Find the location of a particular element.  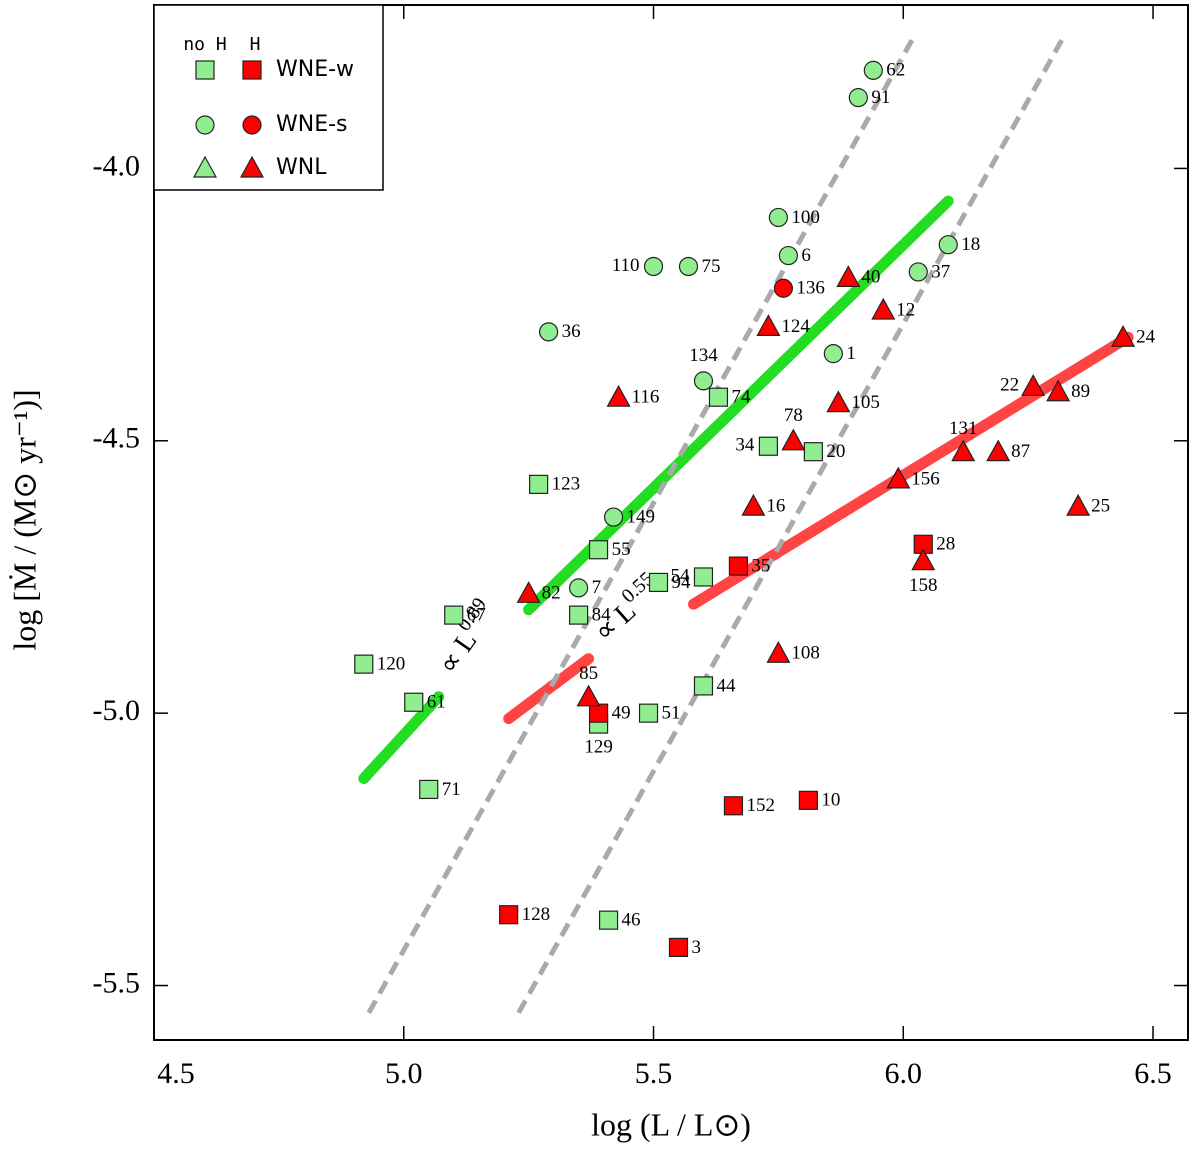

point-label: 37 is located at coordinates (940, 271).